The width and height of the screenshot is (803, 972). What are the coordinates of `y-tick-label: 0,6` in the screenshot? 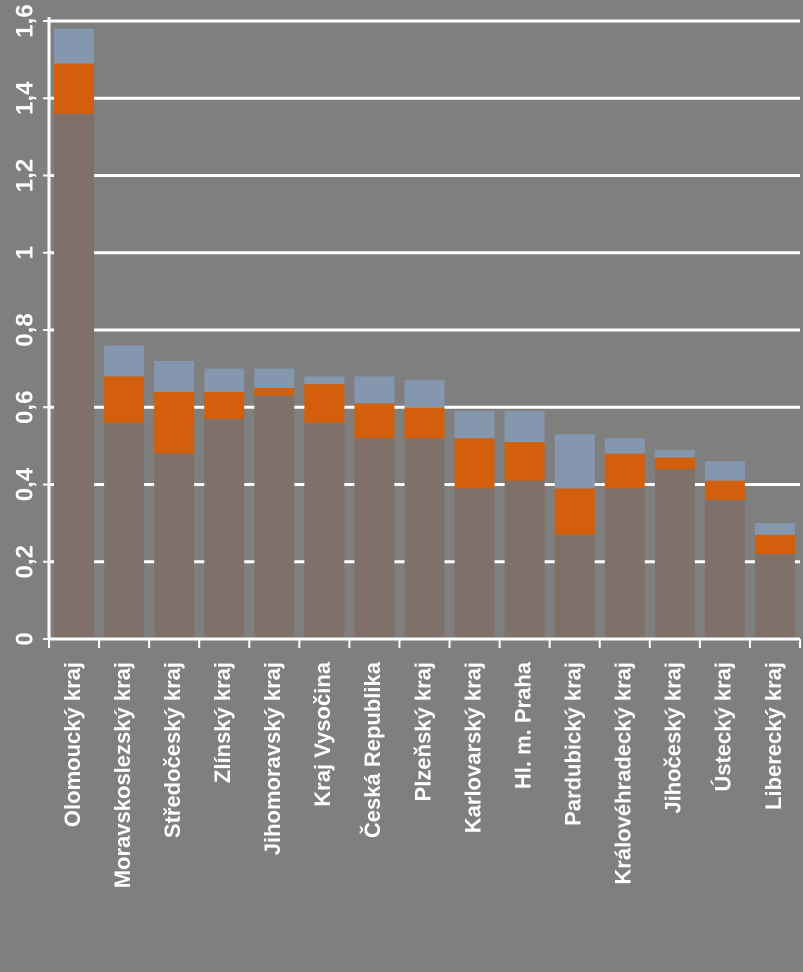 It's located at (24, 407).